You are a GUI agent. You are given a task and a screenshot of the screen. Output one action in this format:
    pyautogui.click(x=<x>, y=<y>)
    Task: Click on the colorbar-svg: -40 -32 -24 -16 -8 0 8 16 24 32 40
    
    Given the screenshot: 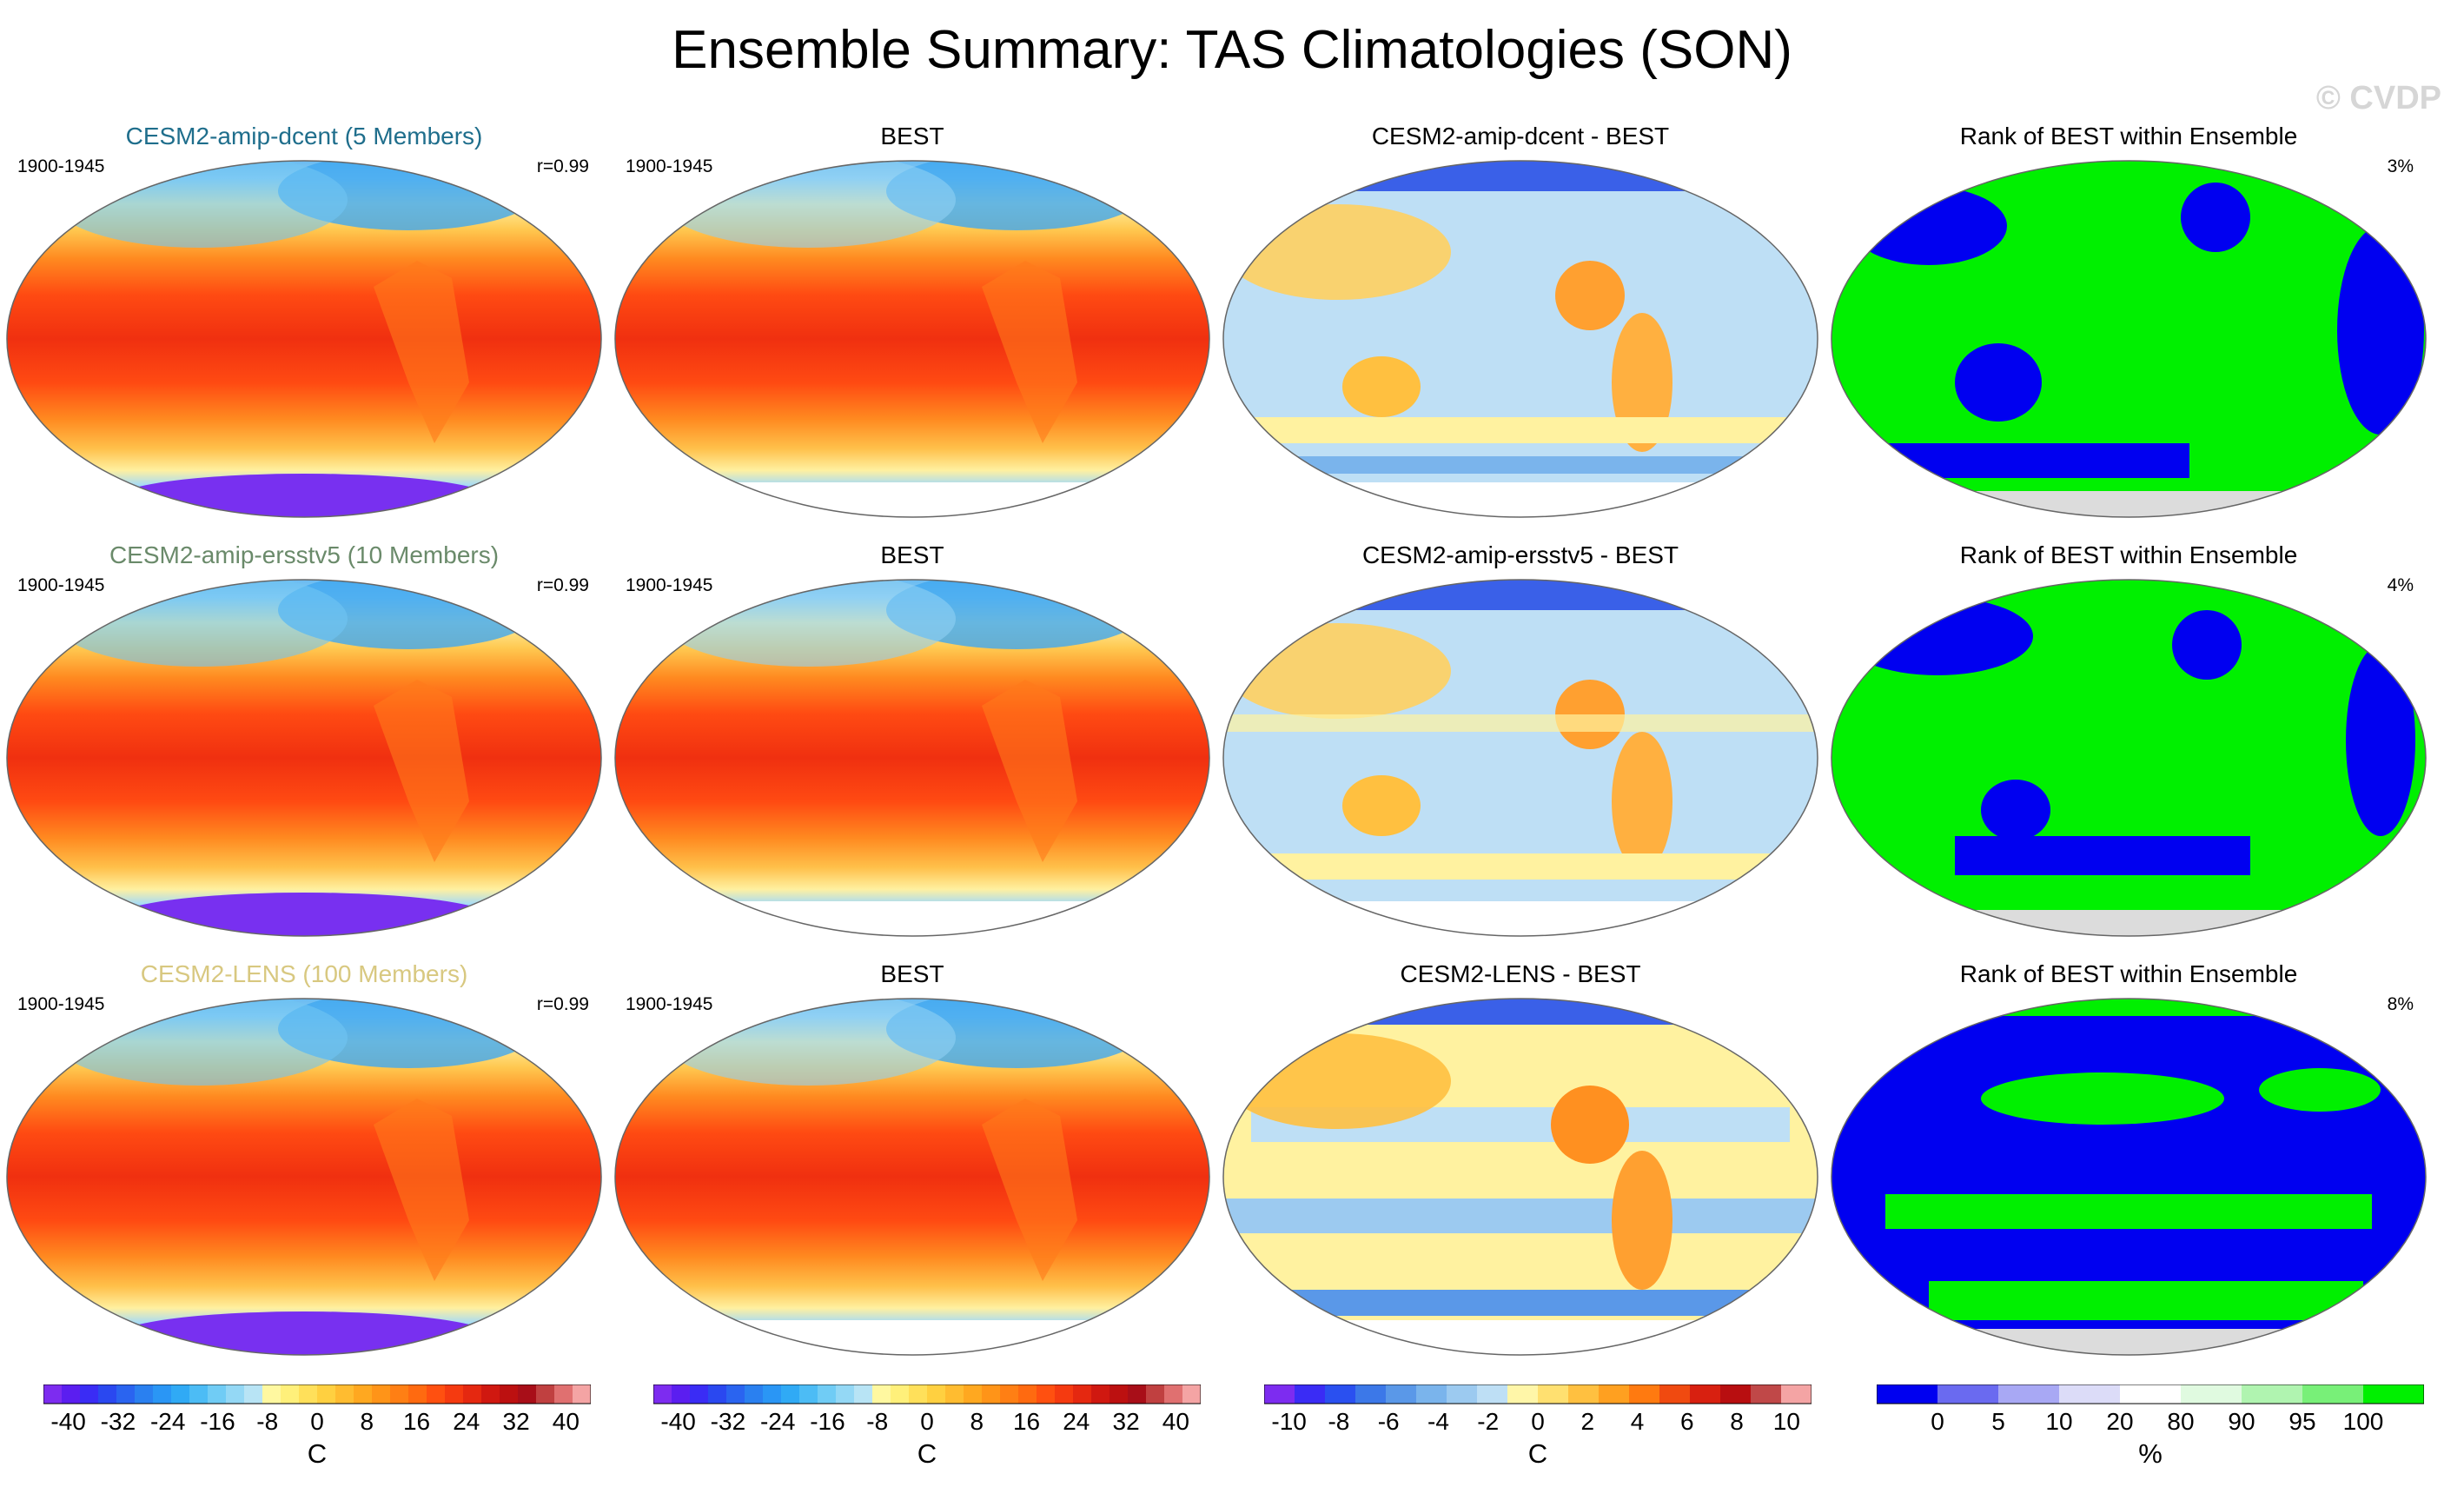 What is the action you would take?
    pyautogui.click(x=317, y=1410)
    